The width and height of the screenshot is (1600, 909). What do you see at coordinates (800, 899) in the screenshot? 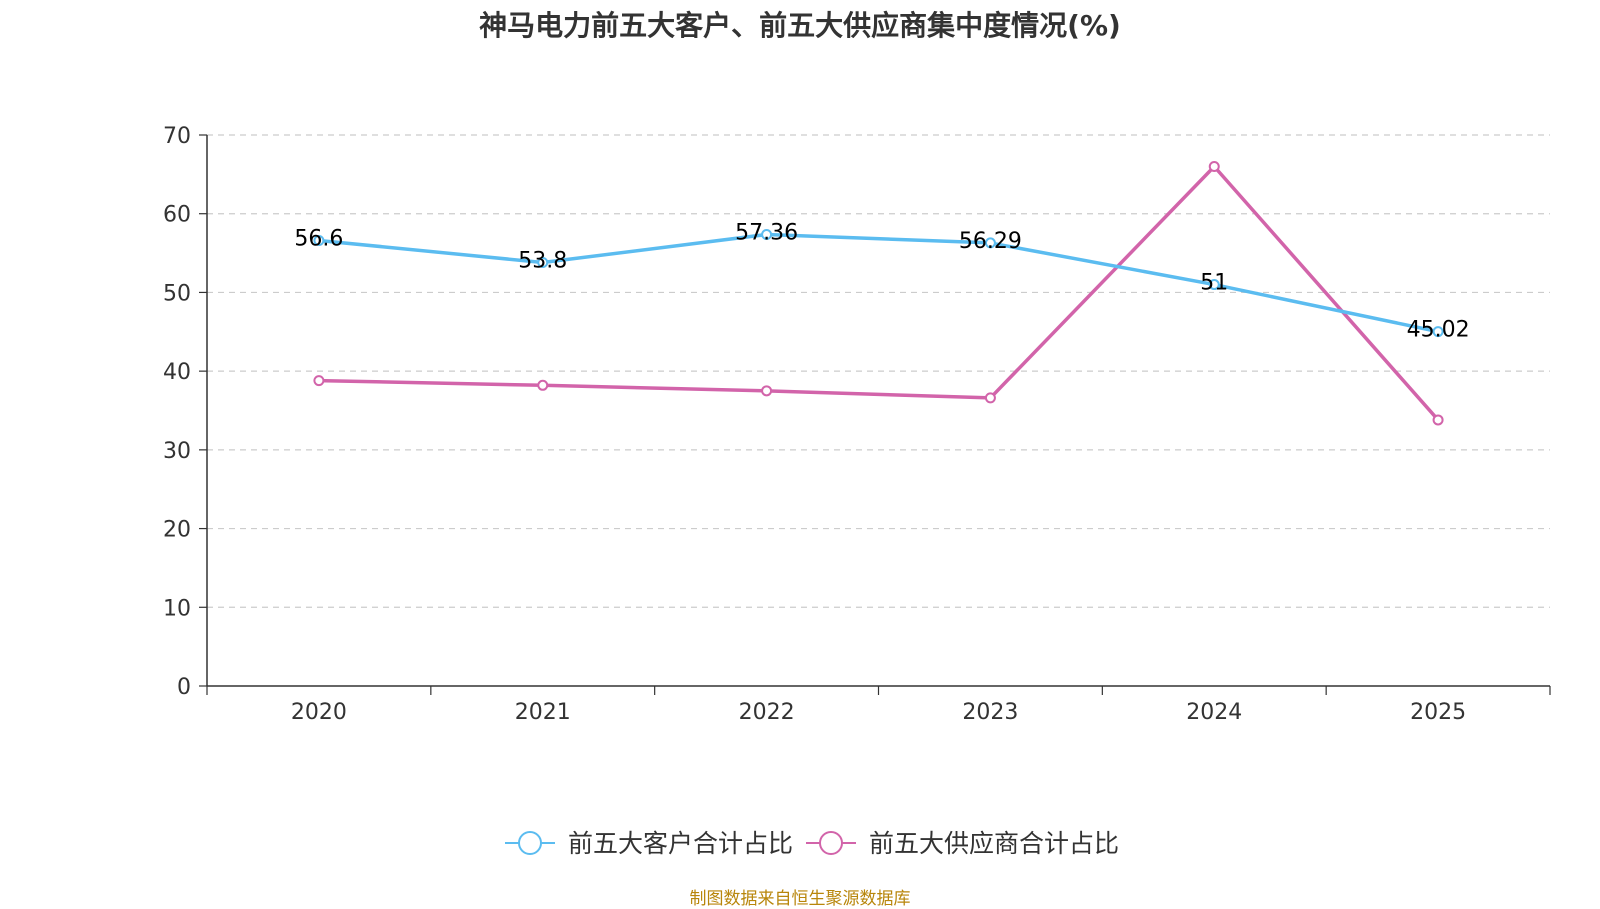
I see `source-note: 制图数据来自恒生聚源数据库` at bounding box center [800, 899].